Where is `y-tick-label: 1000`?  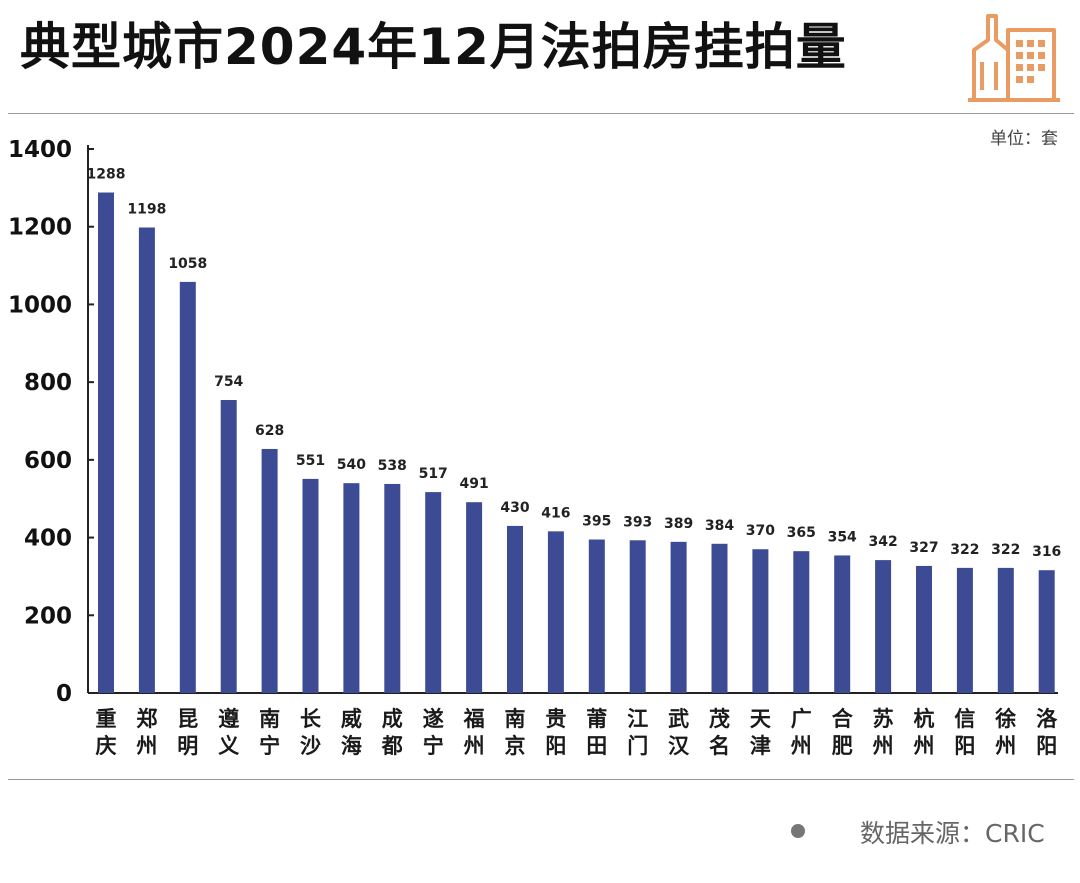
y-tick-label: 1000 is located at coordinates (40, 305).